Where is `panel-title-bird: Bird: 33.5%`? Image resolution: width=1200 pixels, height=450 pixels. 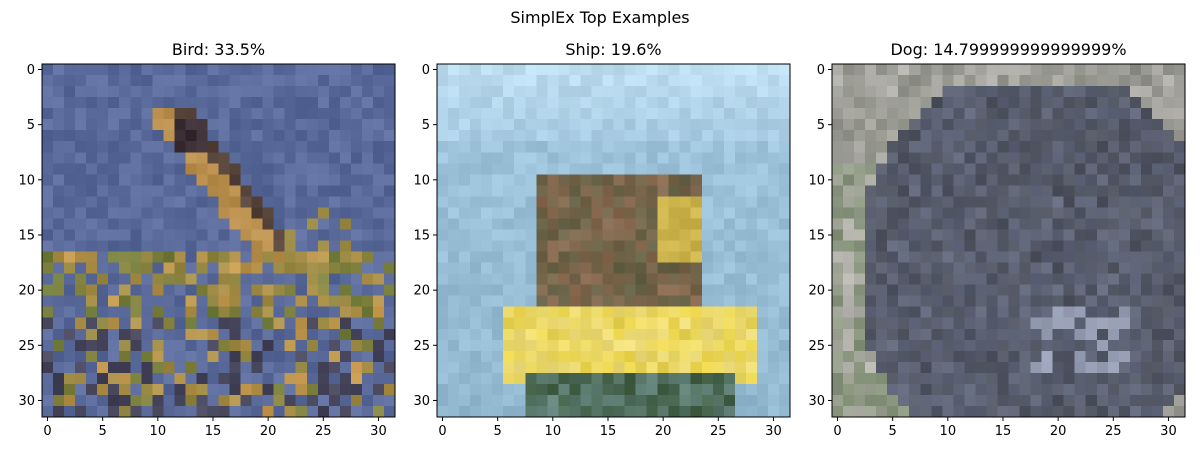 panel-title-bird: Bird: 33.5% is located at coordinates (218, 49).